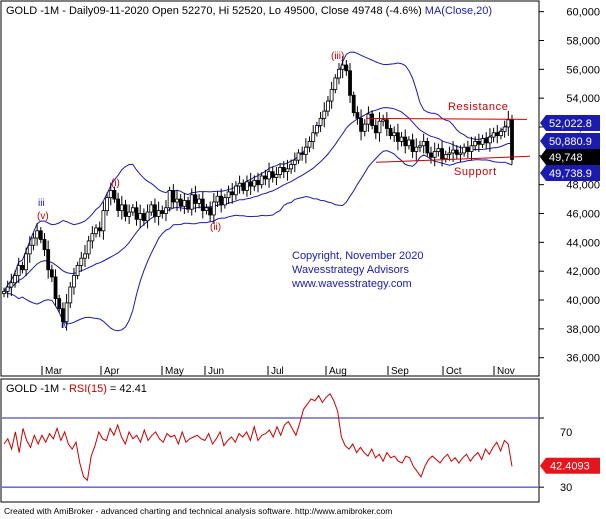 This screenshot has width=606, height=519. I want to click on header-open-label: Open, so click(165, 11).